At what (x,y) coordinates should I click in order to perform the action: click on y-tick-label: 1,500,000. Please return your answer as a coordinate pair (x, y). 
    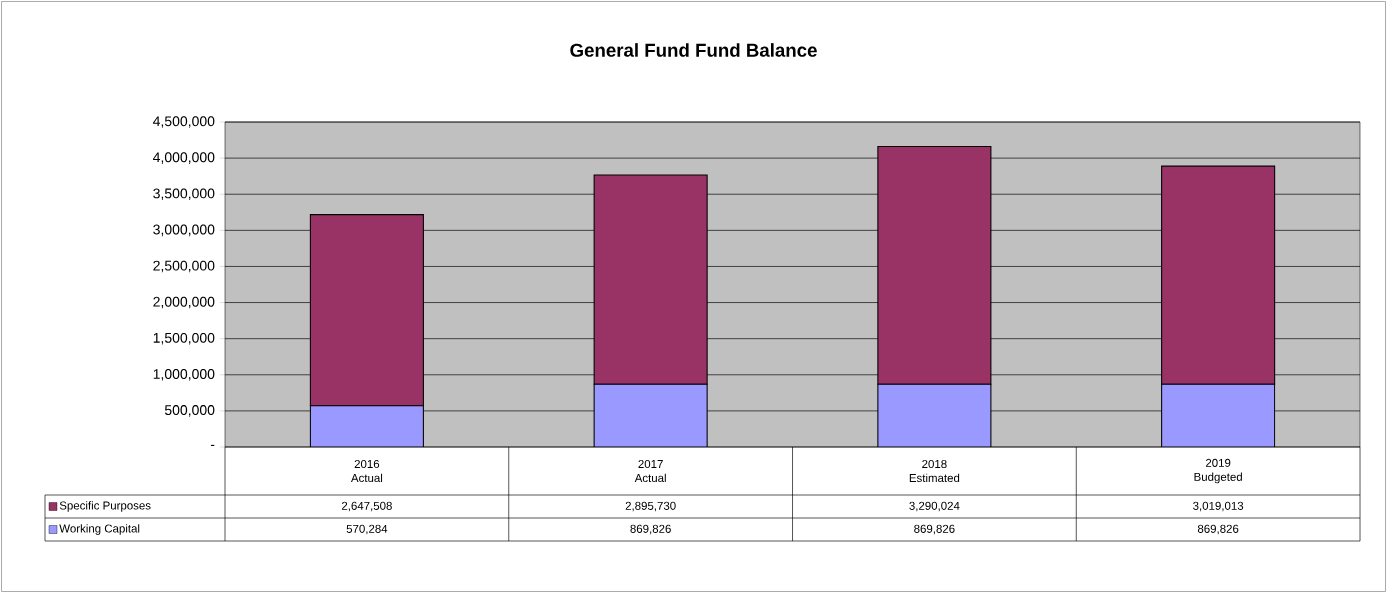
    Looking at the image, I should click on (184, 338).